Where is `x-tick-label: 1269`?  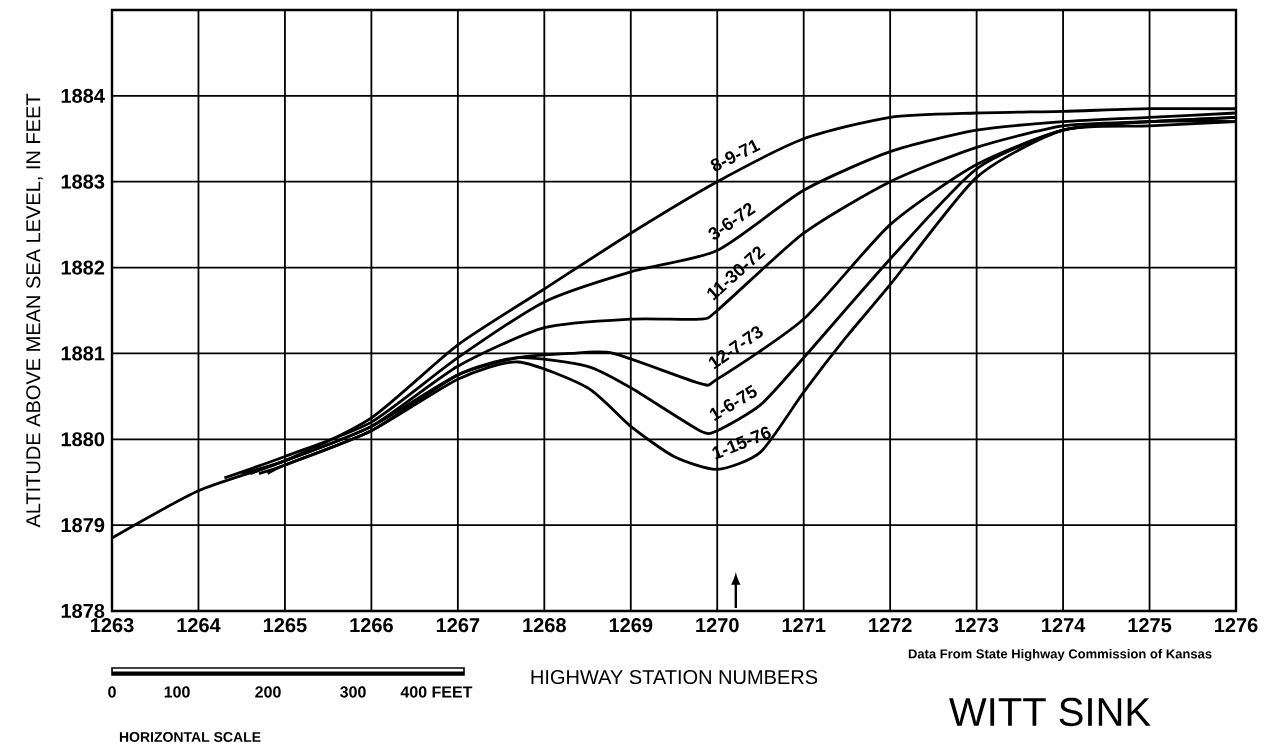
x-tick-label: 1269 is located at coordinates (631, 625).